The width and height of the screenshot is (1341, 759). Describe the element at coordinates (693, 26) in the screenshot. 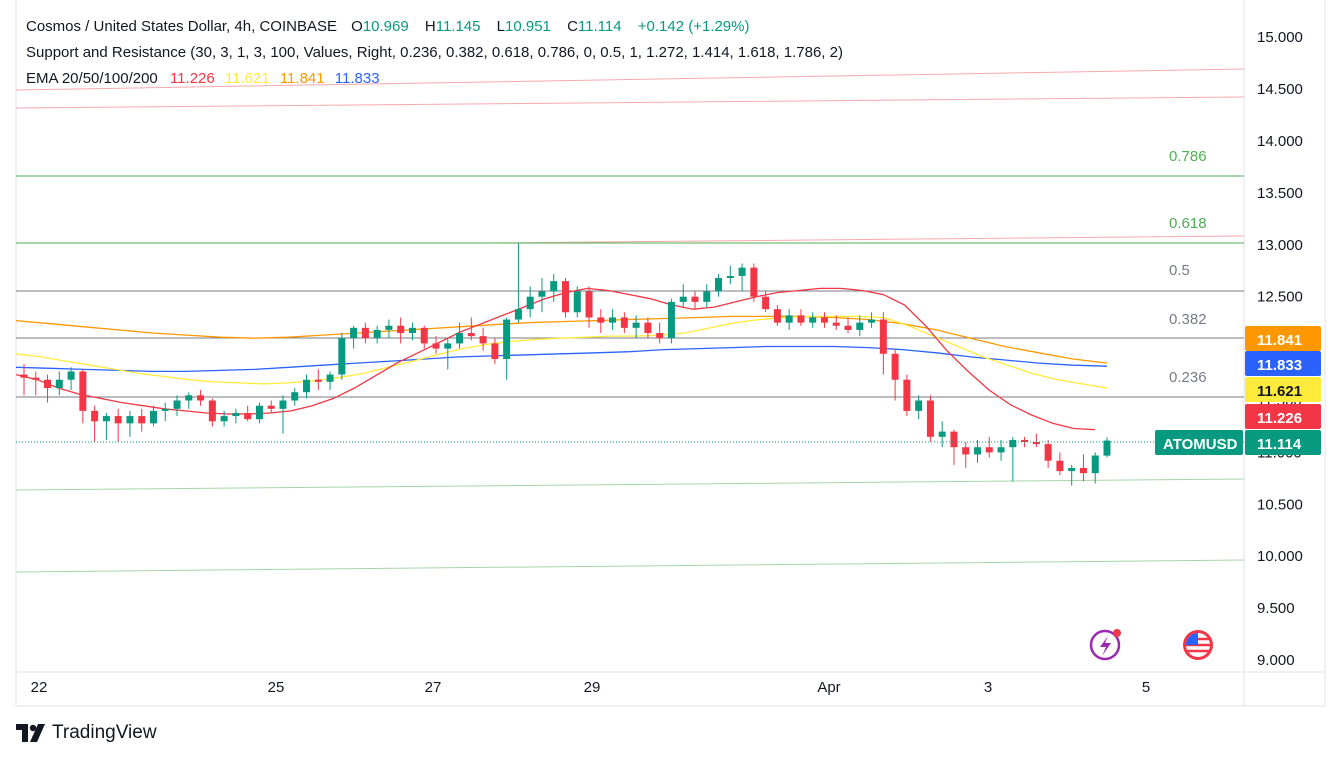

I see `ohlc-change: +0.142 (+1.29%)` at that location.